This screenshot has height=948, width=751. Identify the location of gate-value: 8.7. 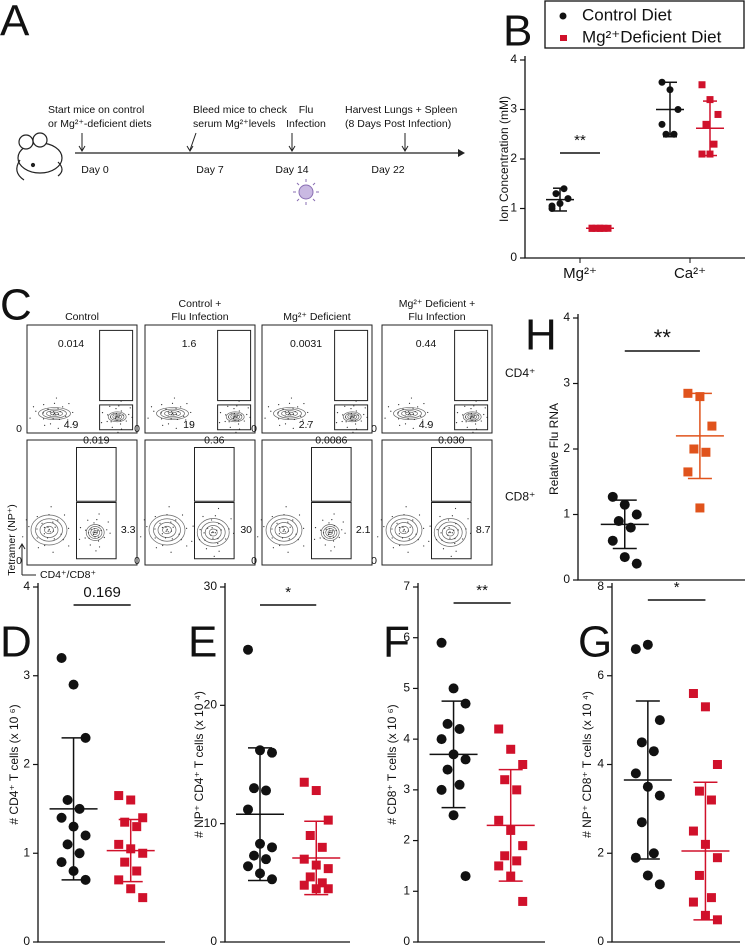
(483, 530).